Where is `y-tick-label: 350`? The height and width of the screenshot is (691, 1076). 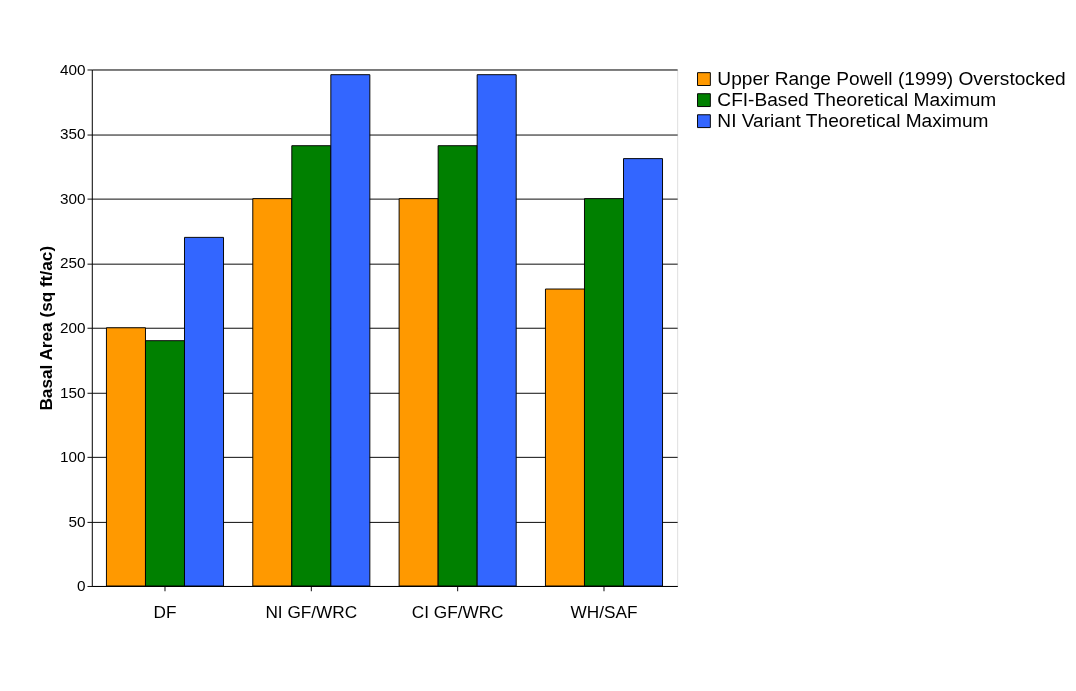 y-tick-label: 350 is located at coordinates (73, 134).